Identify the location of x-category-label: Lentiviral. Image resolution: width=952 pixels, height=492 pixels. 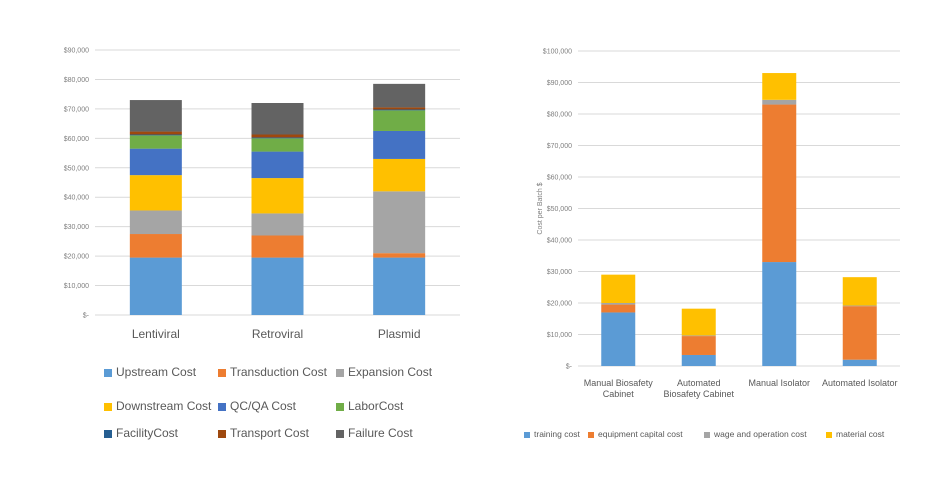
(156, 334).